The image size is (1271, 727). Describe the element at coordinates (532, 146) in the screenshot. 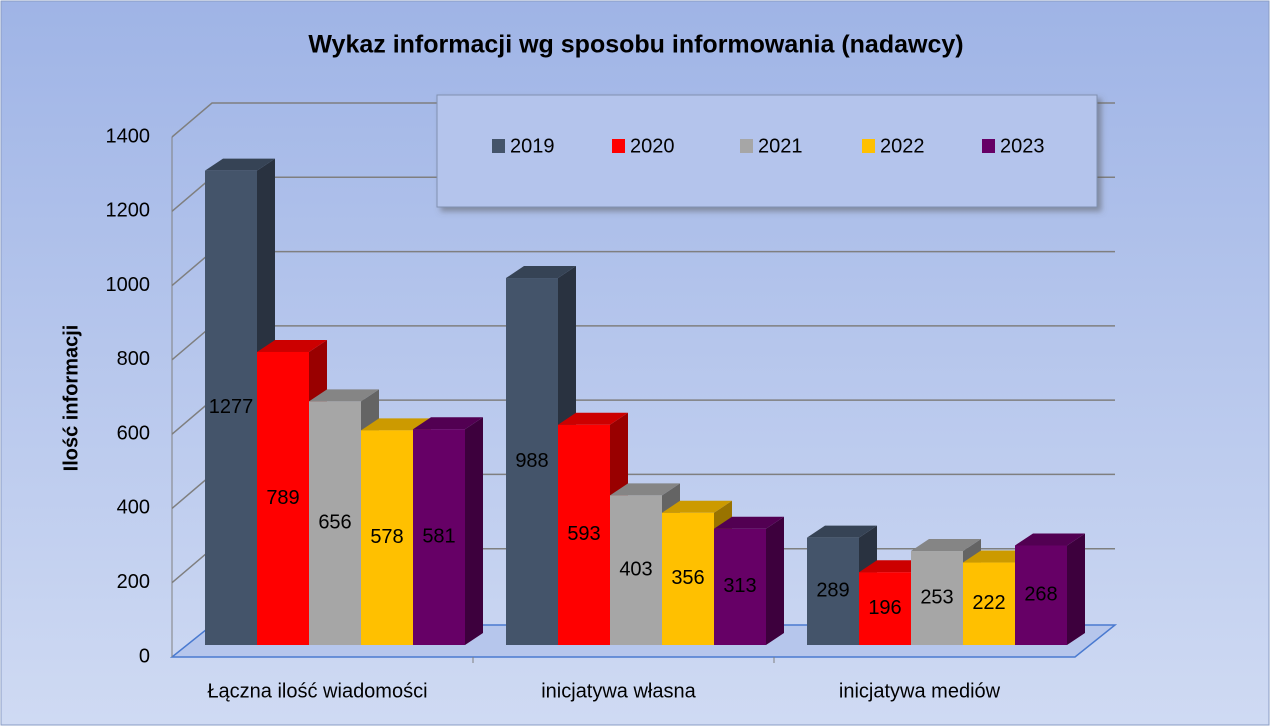

I see `legend-label: 2019` at that location.